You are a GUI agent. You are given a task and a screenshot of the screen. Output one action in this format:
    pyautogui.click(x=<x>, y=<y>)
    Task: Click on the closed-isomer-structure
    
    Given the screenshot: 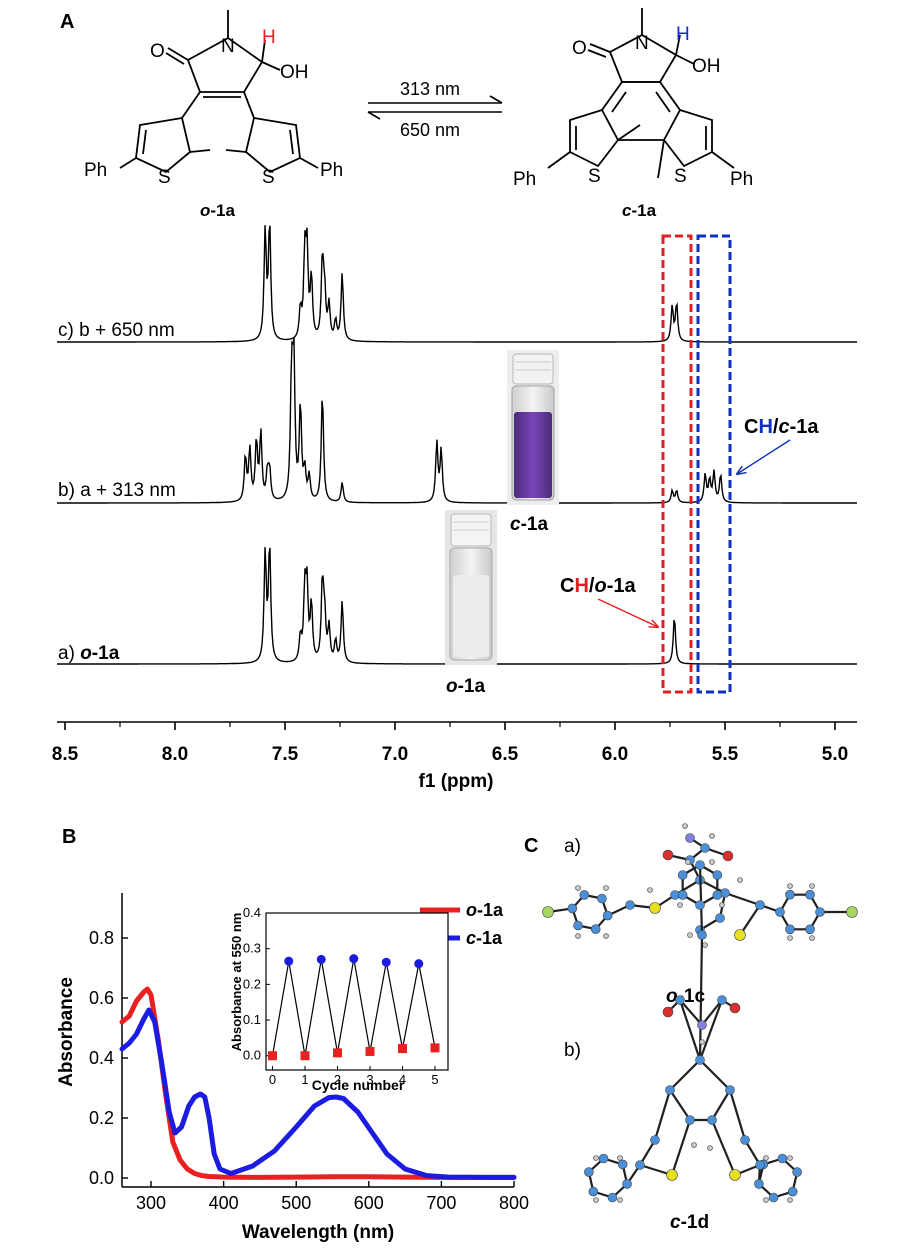 What is the action you would take?
    pyautogui.click(x=641, y=93)
    